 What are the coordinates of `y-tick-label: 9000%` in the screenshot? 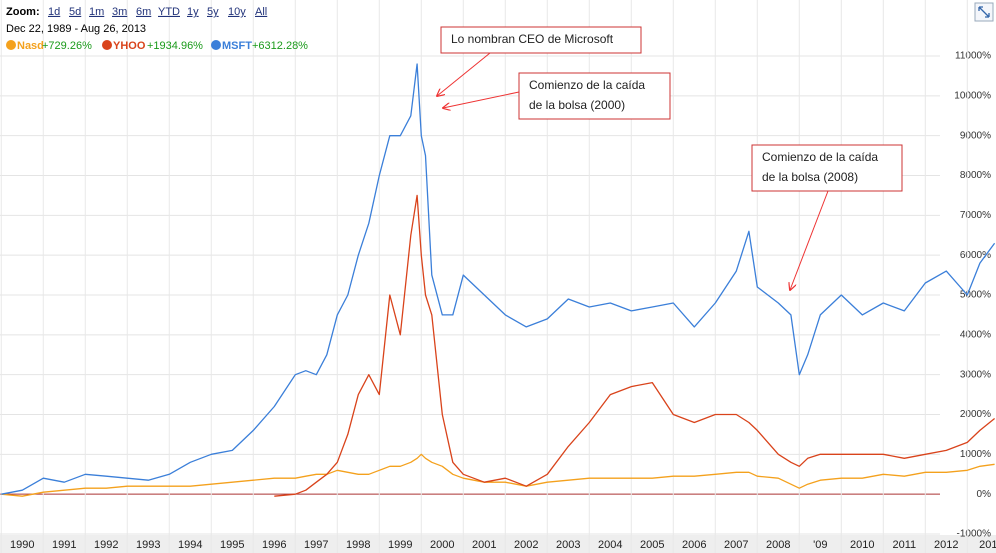 It's located at (975, 135).